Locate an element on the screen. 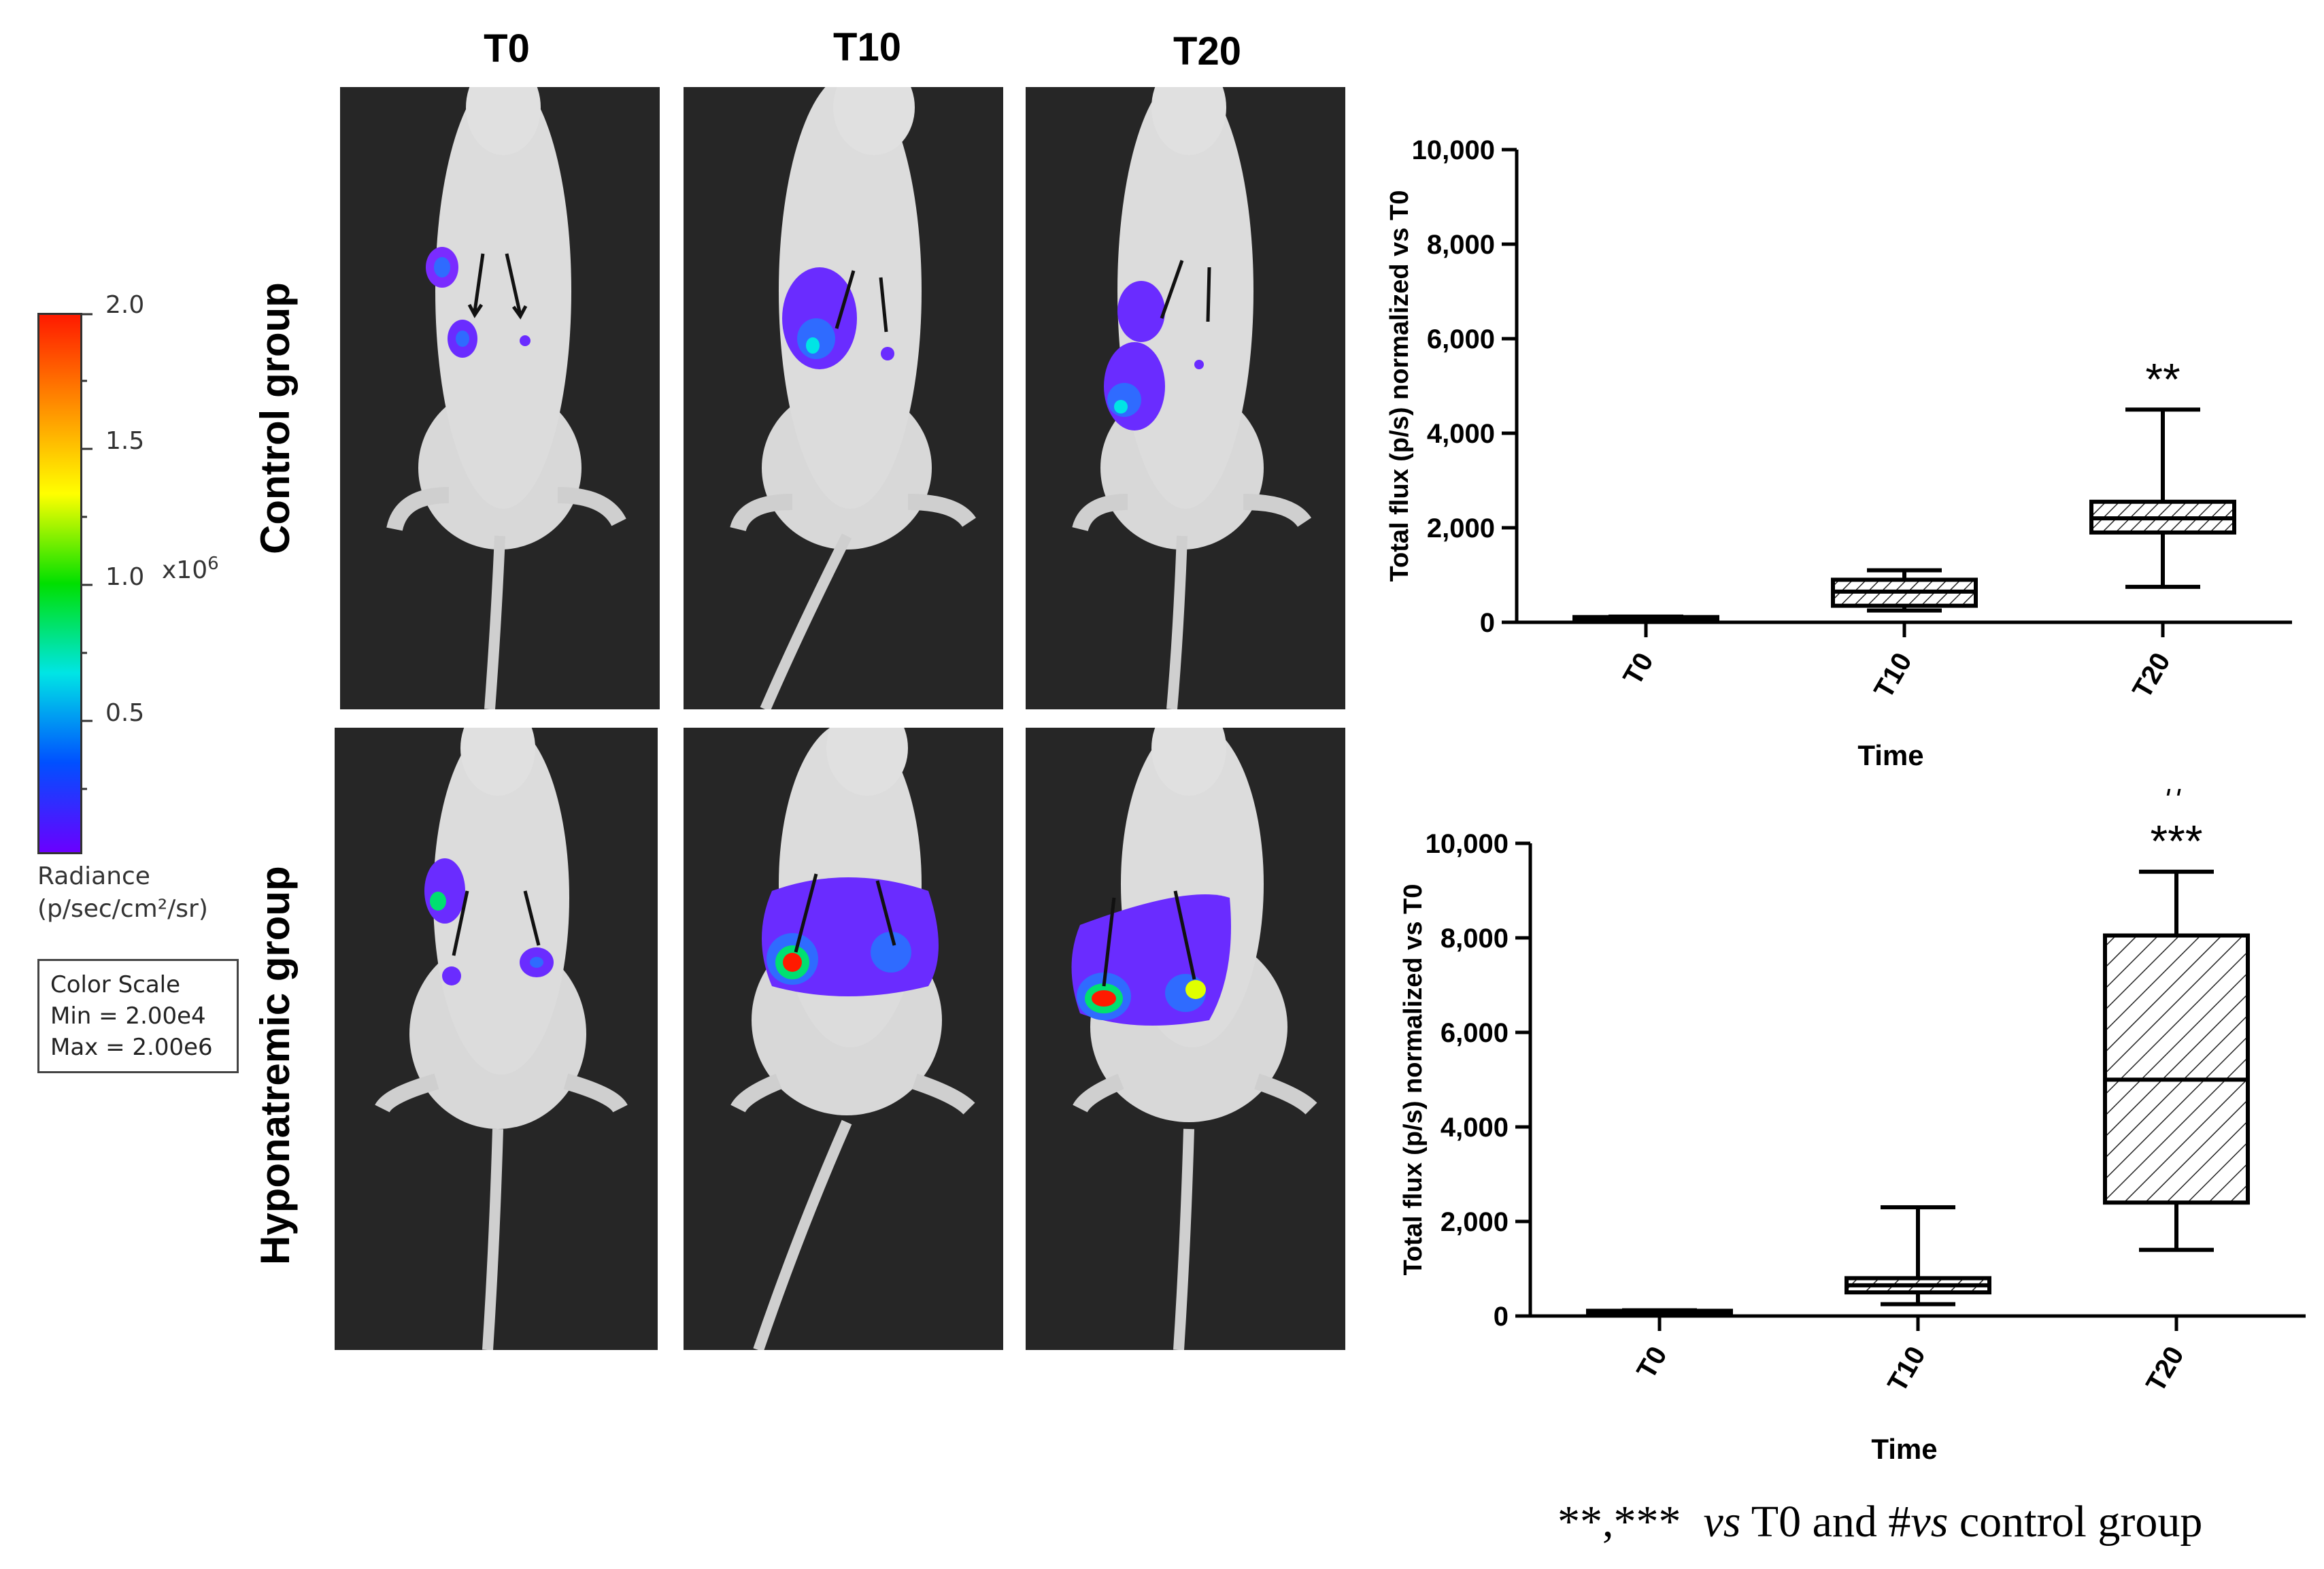 The image size is (2324, 1569). radiance-label: Radiance is located at coordinates (93, 876).